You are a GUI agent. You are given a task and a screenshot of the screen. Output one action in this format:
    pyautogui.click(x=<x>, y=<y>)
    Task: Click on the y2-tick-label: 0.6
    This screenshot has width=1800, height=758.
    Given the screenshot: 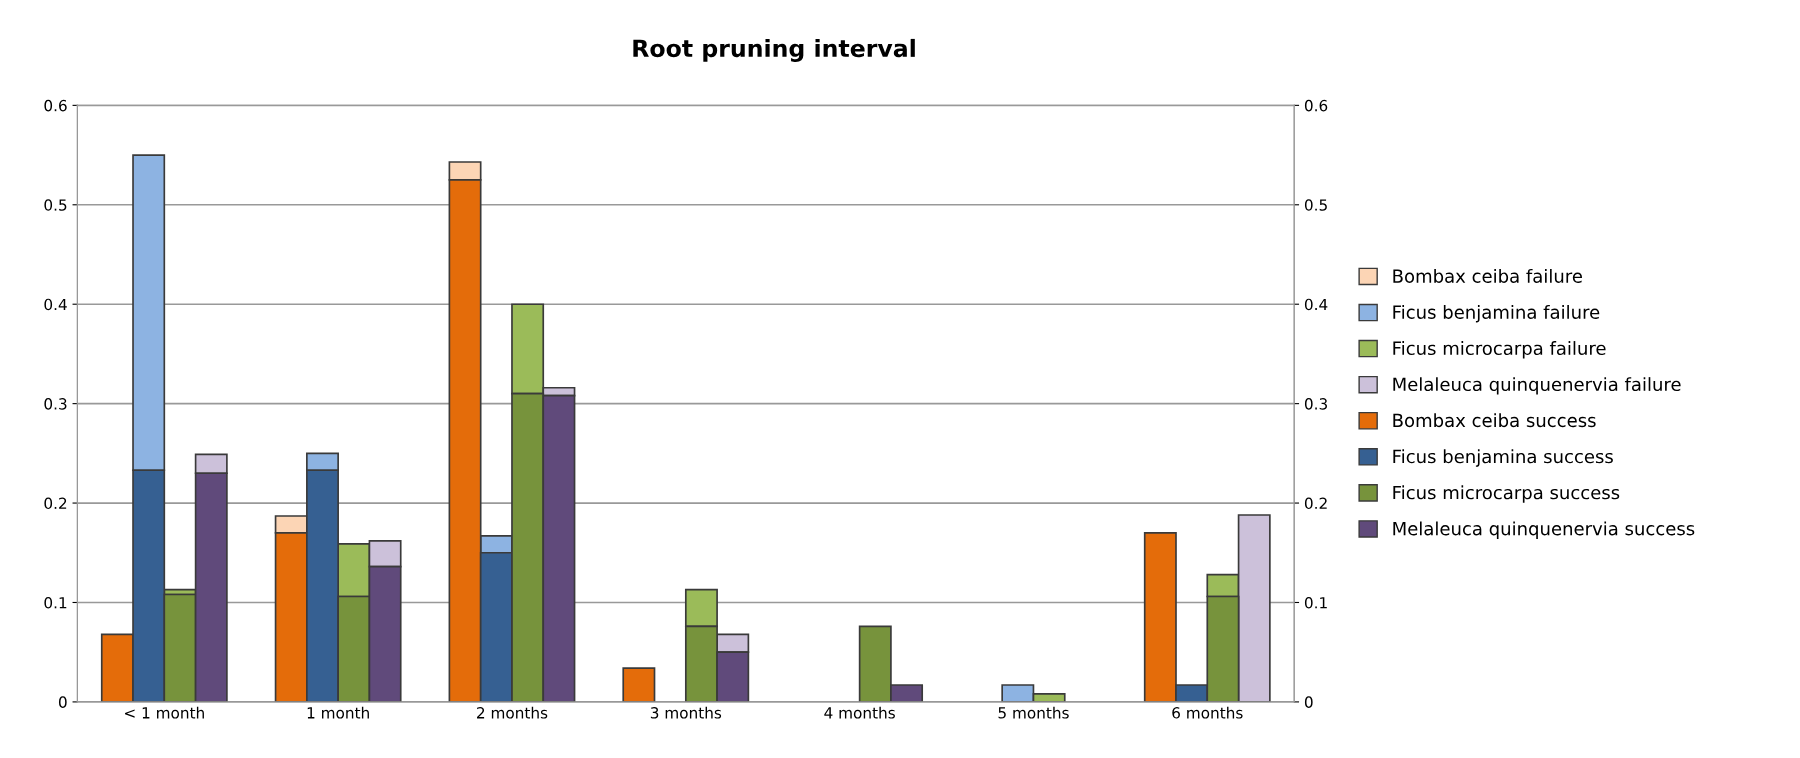 What is the action you would take?
    pyautogui.click(x=1316, y=105)
    